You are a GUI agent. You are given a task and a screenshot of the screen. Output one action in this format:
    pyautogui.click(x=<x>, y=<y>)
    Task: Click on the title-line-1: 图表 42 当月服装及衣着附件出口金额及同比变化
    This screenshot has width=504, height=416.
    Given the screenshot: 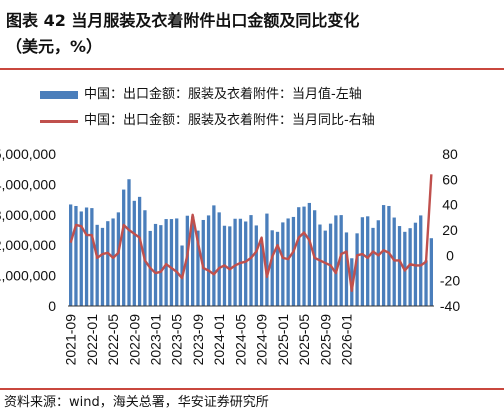 What is the action you would take?
    pyautogui.click(x=254, y=21)
    